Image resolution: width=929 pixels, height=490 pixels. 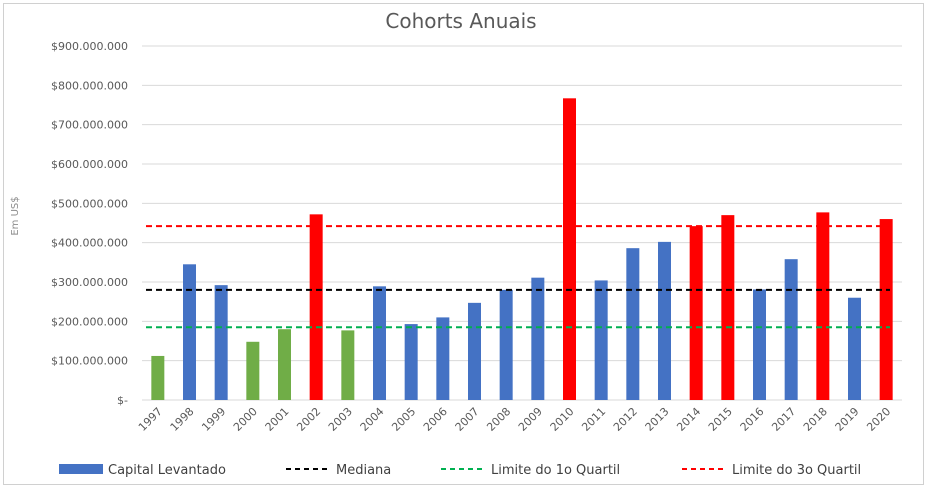 What do you see at coordinates (89, 46) in the screenshot?
I see `y-tick-label: $900.000.000` at bounding box center [89, 46].